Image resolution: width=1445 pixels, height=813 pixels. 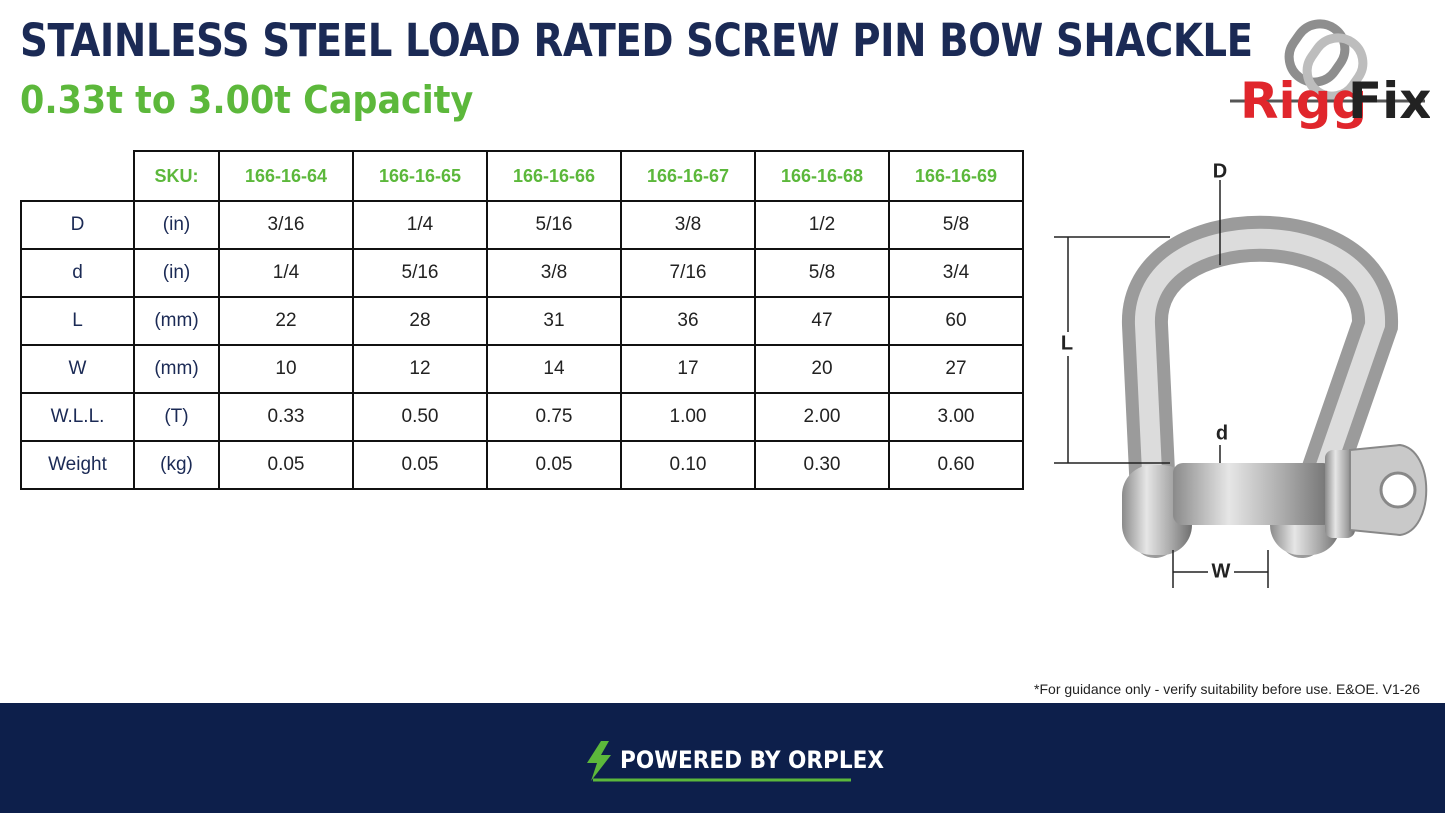 I want to click on header-cell: 166-16-66, so click(x=554, y=176).